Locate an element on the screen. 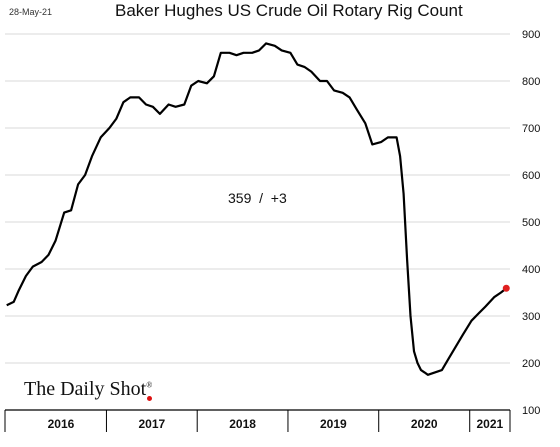 The width and height of the screenshot is (560, 447). brand-logo: The Daily Shot® is located at coordinates (88, 389).